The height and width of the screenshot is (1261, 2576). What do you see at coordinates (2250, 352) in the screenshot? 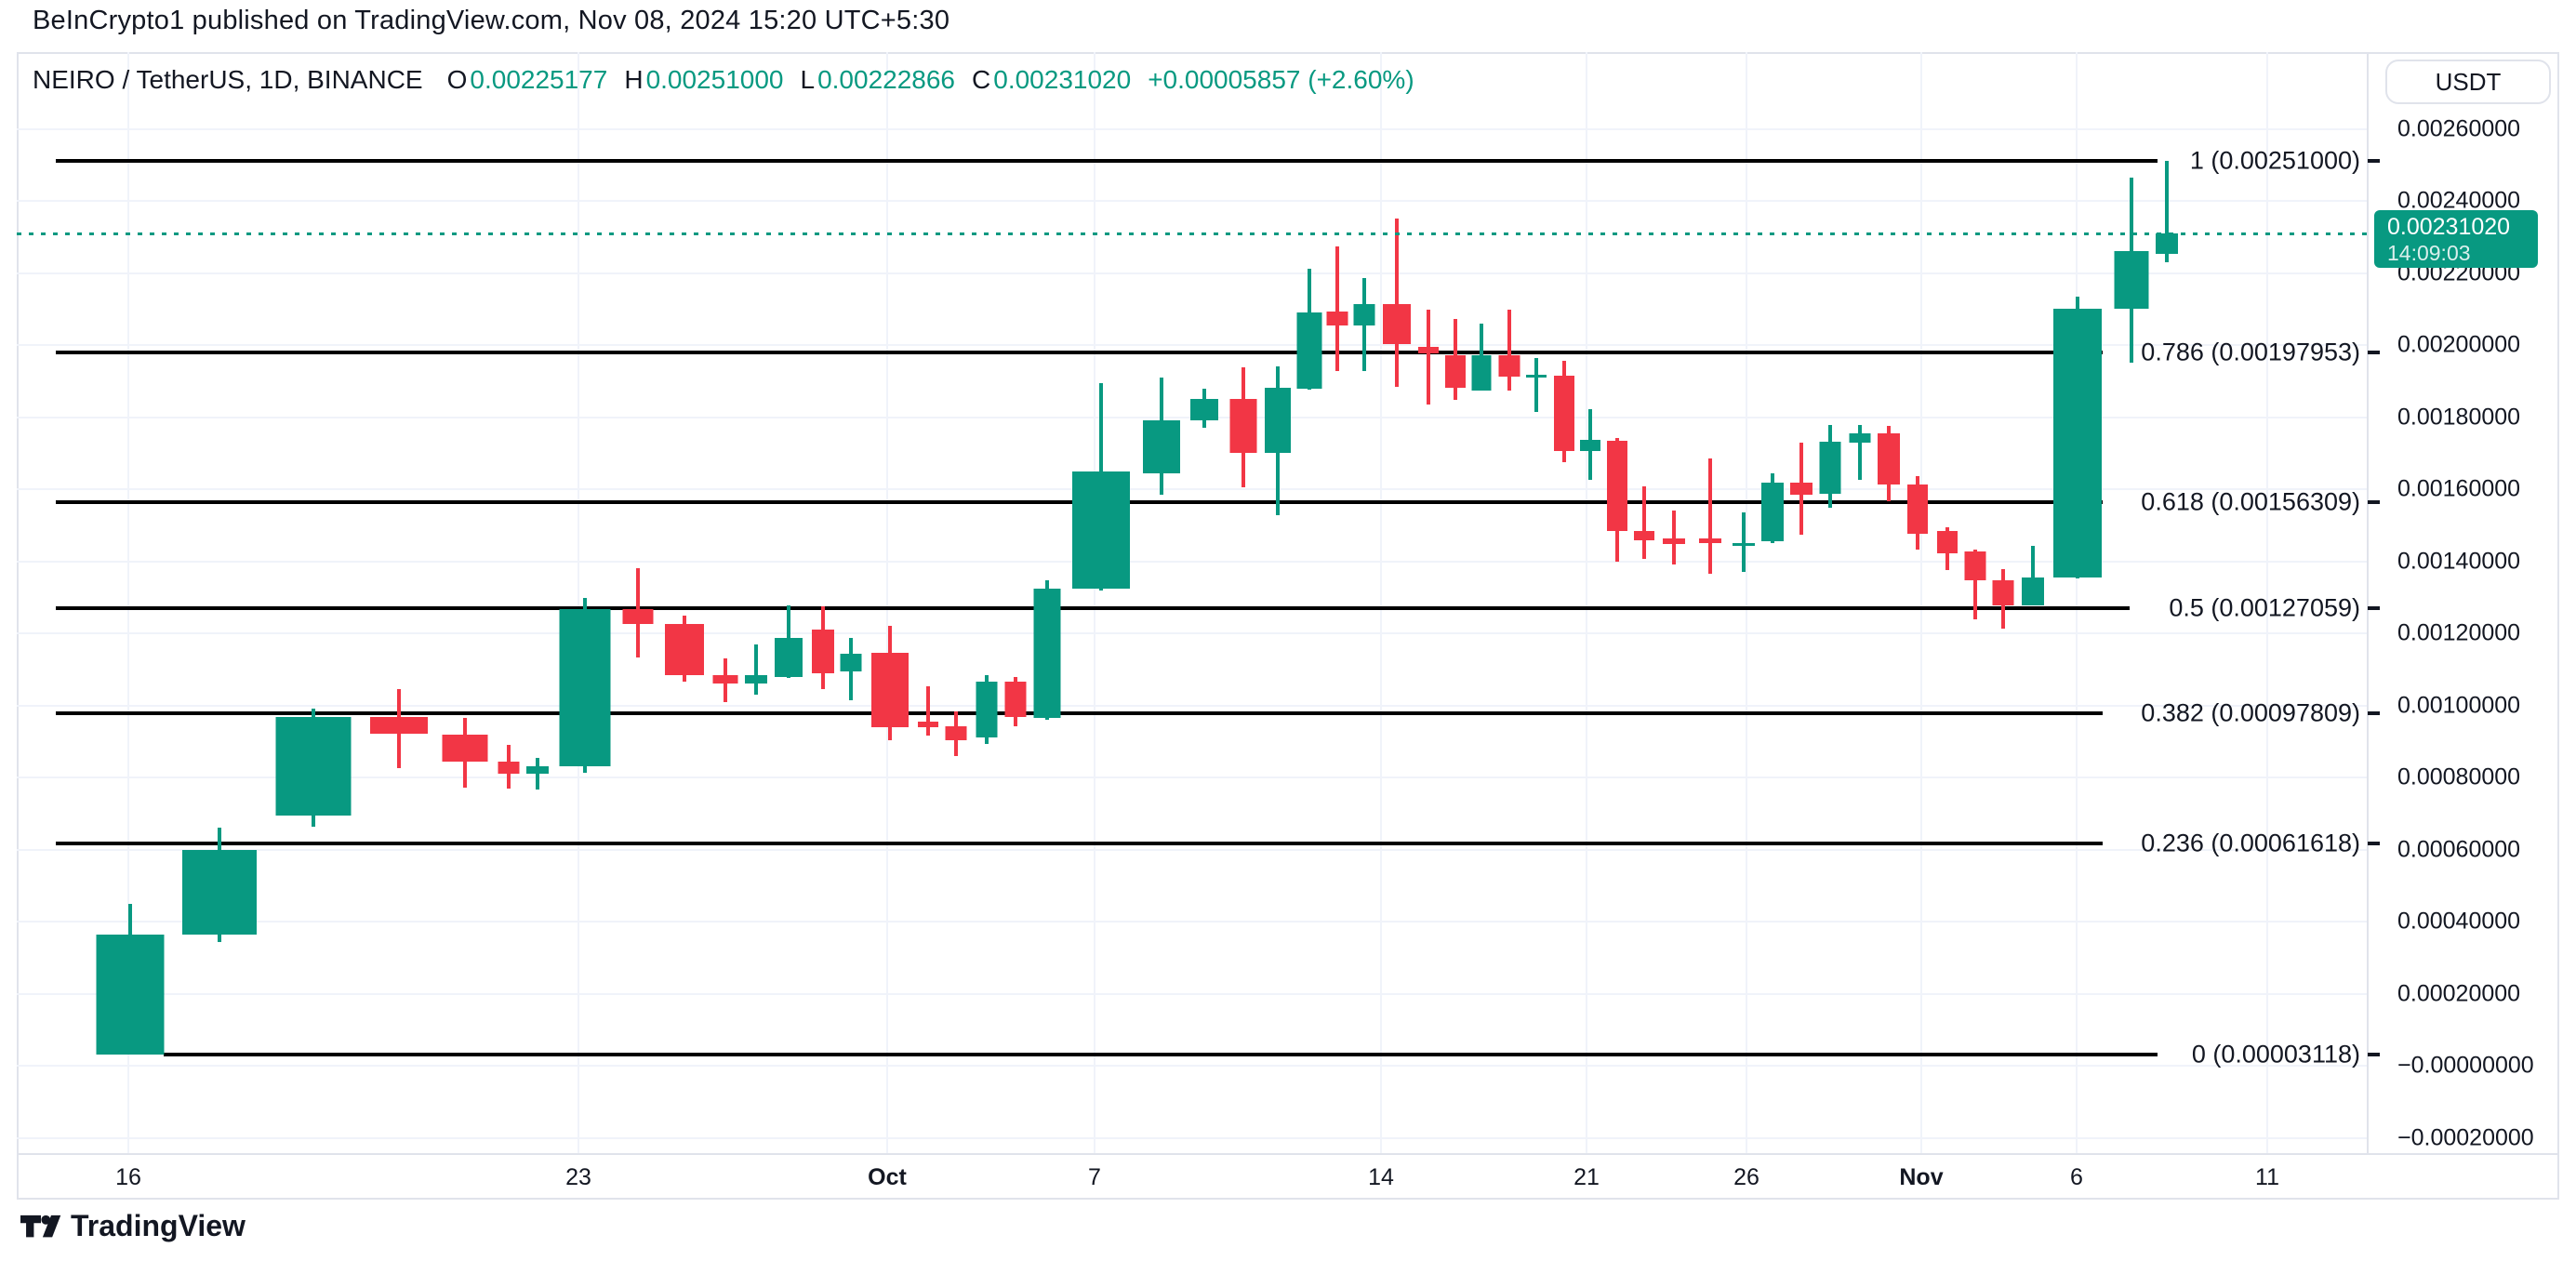
I see `fib-level-label: 0.786 (0.00197953)` at bounding box center [2250, 352].